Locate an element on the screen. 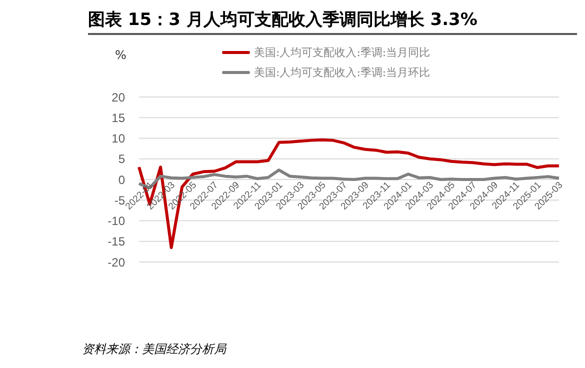  y-tick-label: -20 is located at coordinates (117, 262).